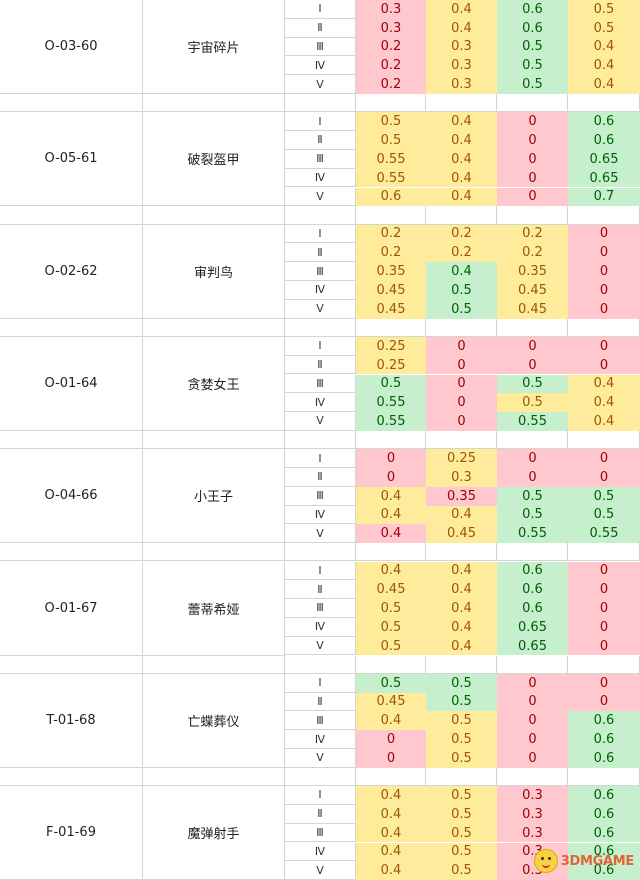 The image size is (640, 880). What do you see at coordinates (214, 383) in the screenshot?
I see `item-name-cell: 贪婪女王` at bounding box center [214, 383].